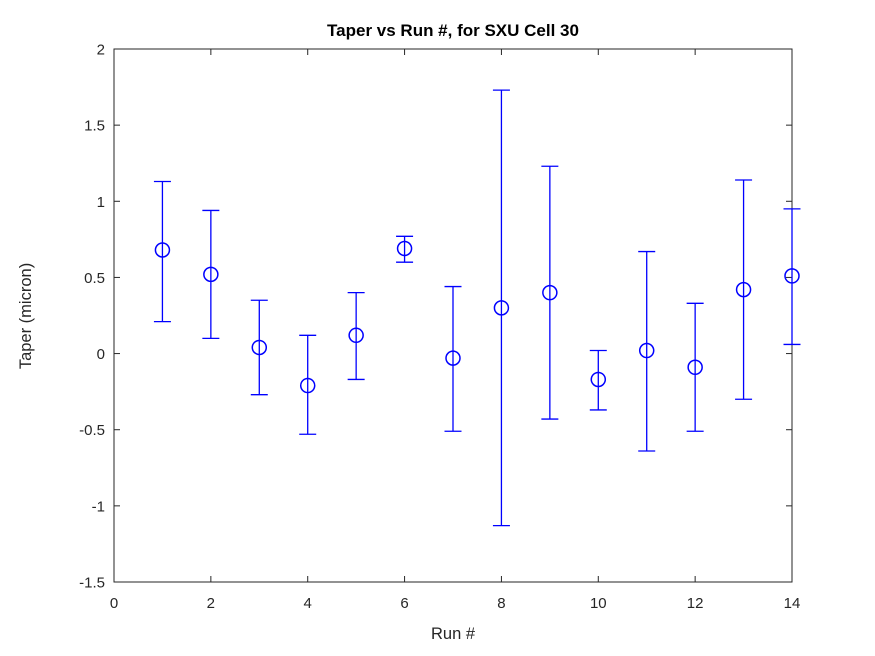  What do you see at coordinates (92, 430) in the screenshot?
I see `y-tick-label: -0.5` at bounding box center [92, 430].